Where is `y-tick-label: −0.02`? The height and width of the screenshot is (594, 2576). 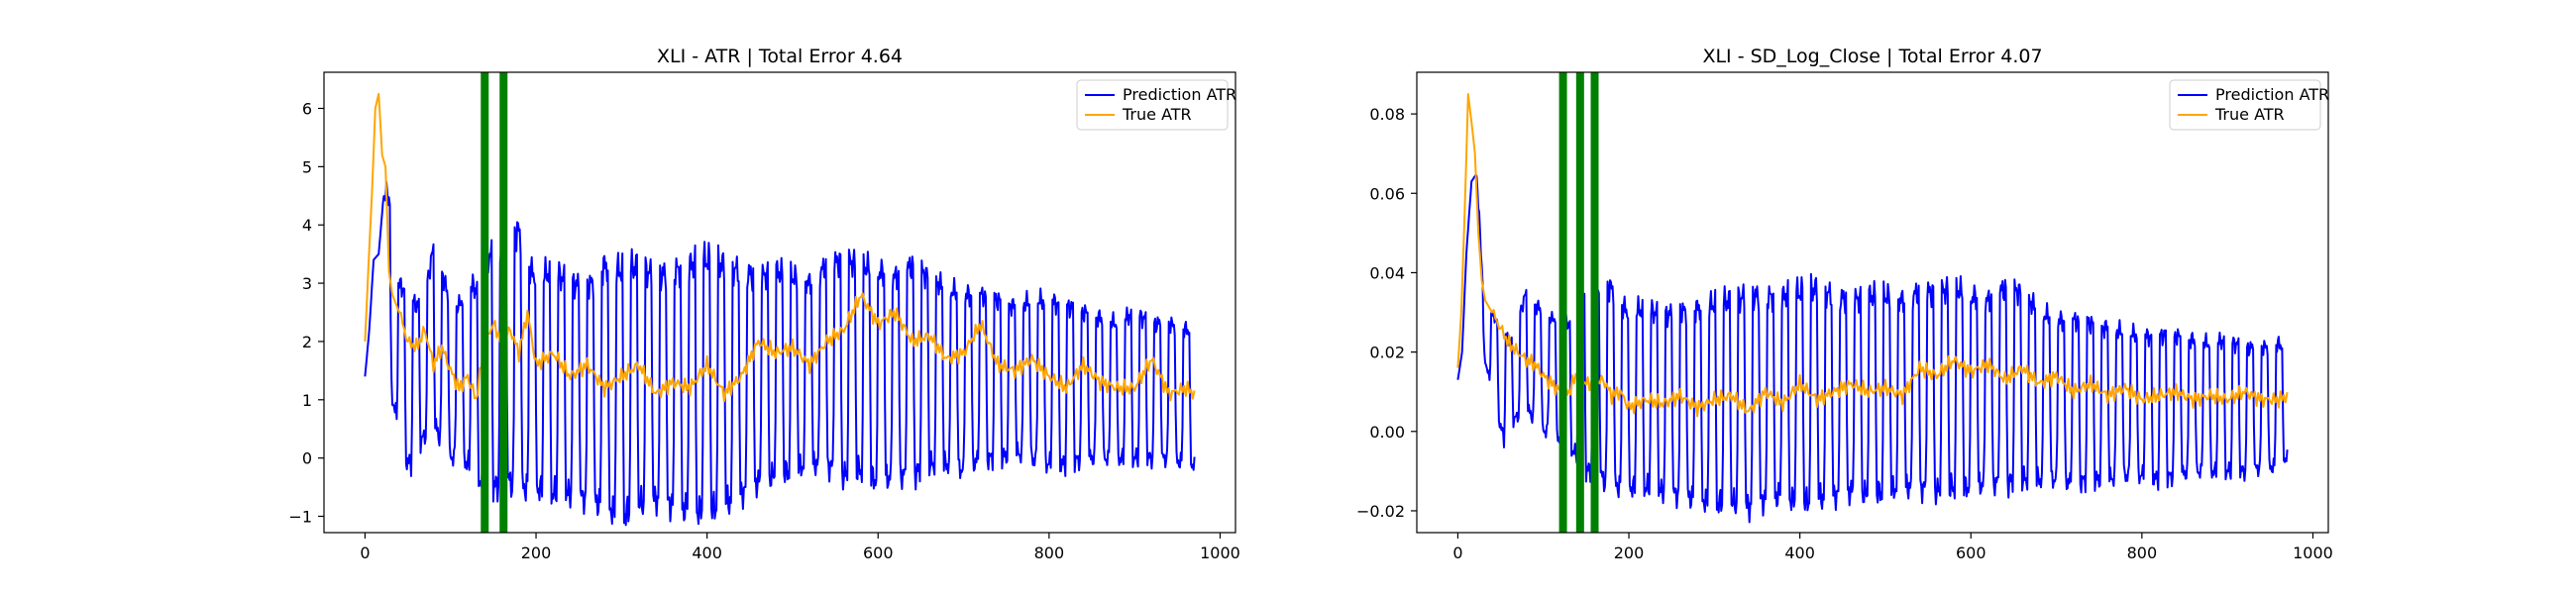
y-tick-label: −0.02 is located at coordinates (1381, 512).